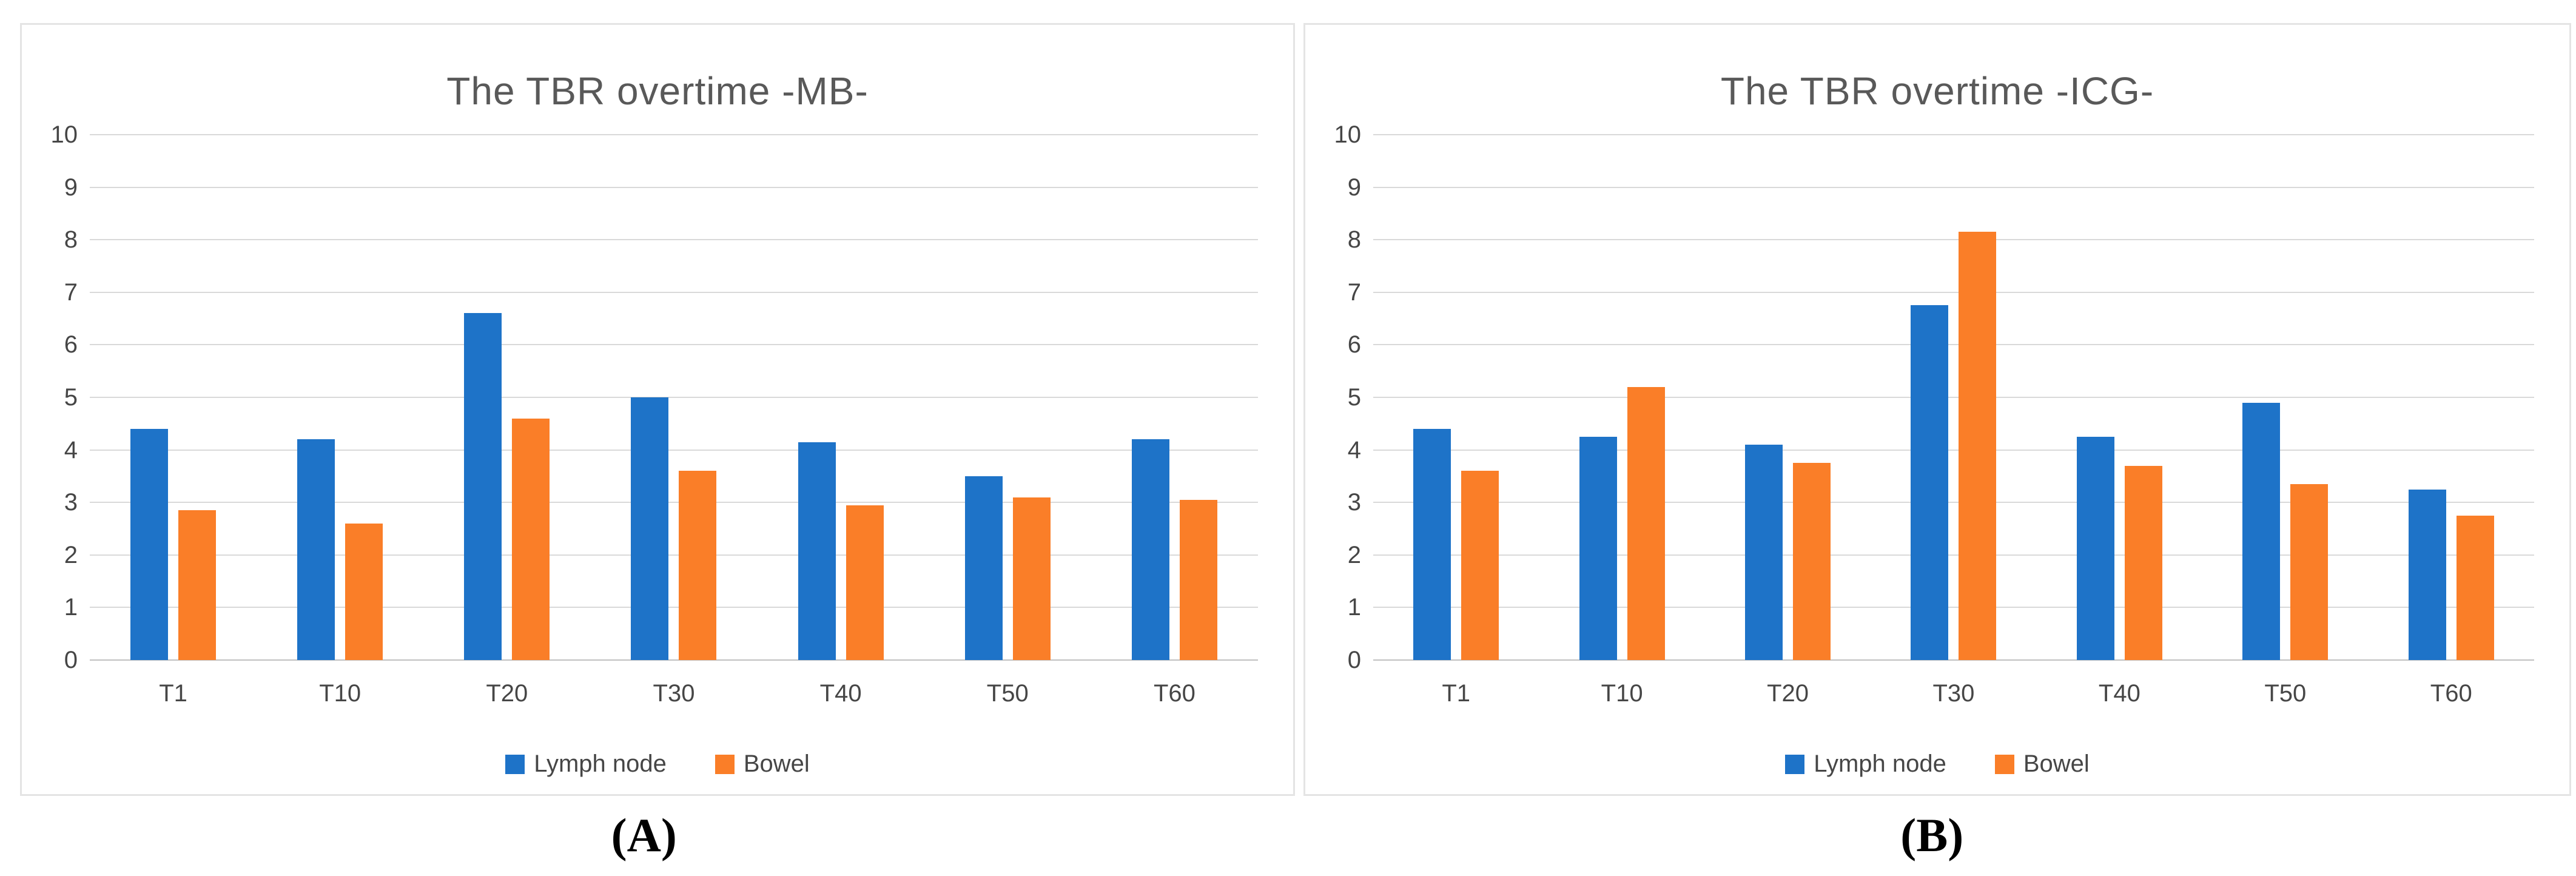  Describe the element at coordinates (71, 607) in the screenshot. I see `y-tick-label-1: 1` at that location.